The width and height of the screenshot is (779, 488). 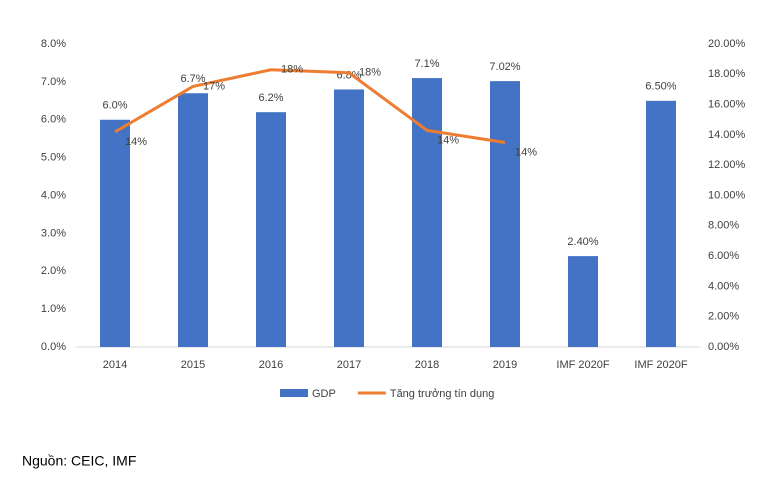 What do you see at coordinates (442, 394) in the screenshot?
I see `legend-label: Tăng trưởng tín dụng` at bounding box center [442, 394].